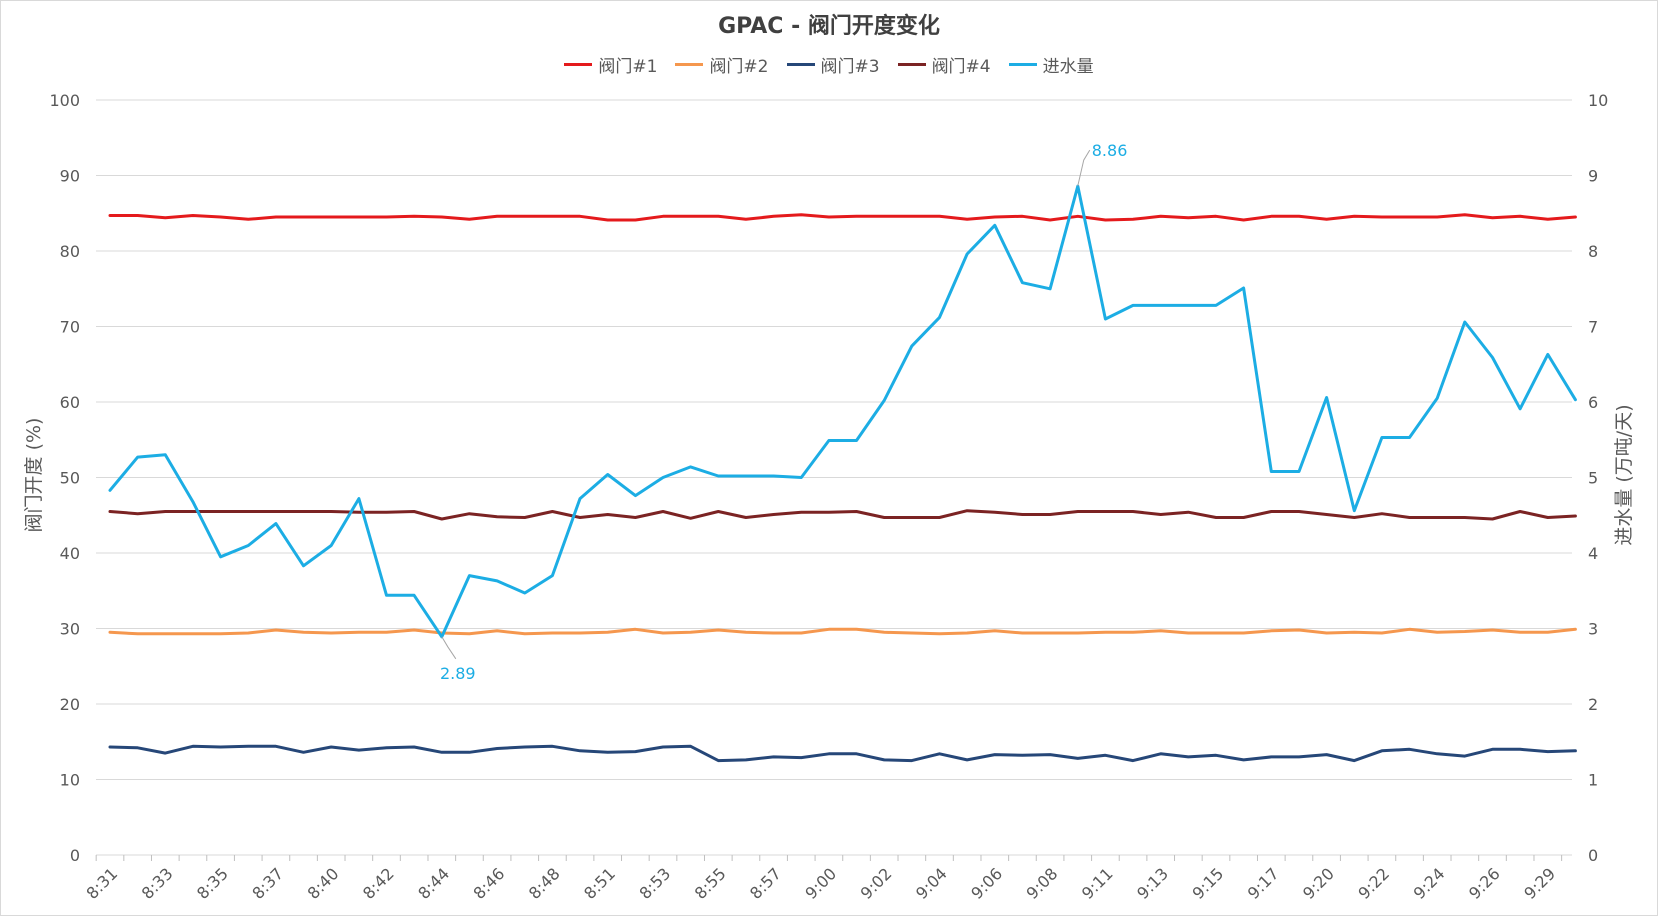  I want to click on x-tick-label: 9:06, so click(986, 883).